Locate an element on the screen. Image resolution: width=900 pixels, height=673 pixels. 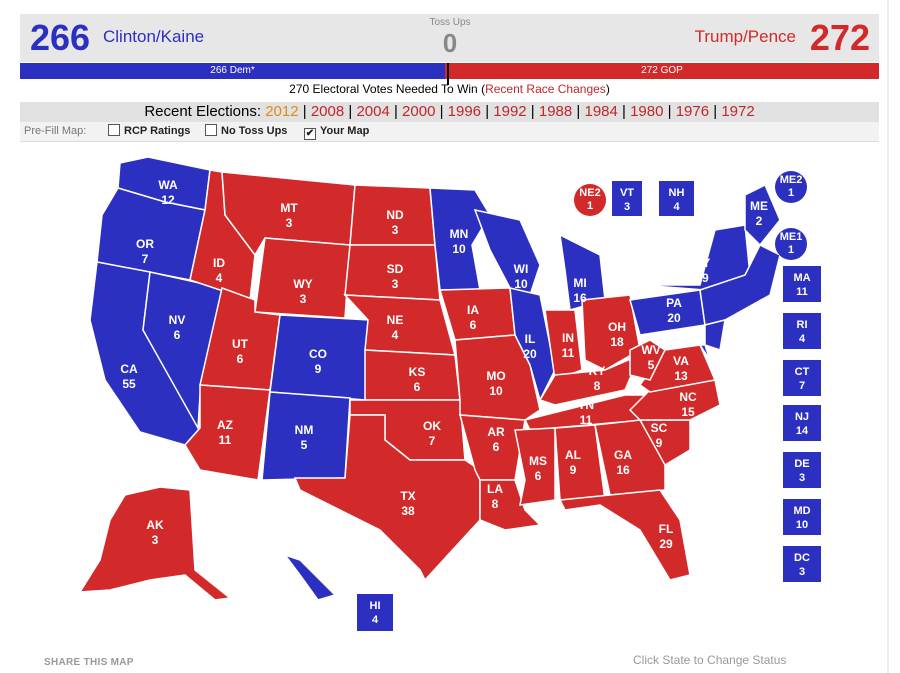
district-abbr: ME2 is located at coordinates (791, 180).